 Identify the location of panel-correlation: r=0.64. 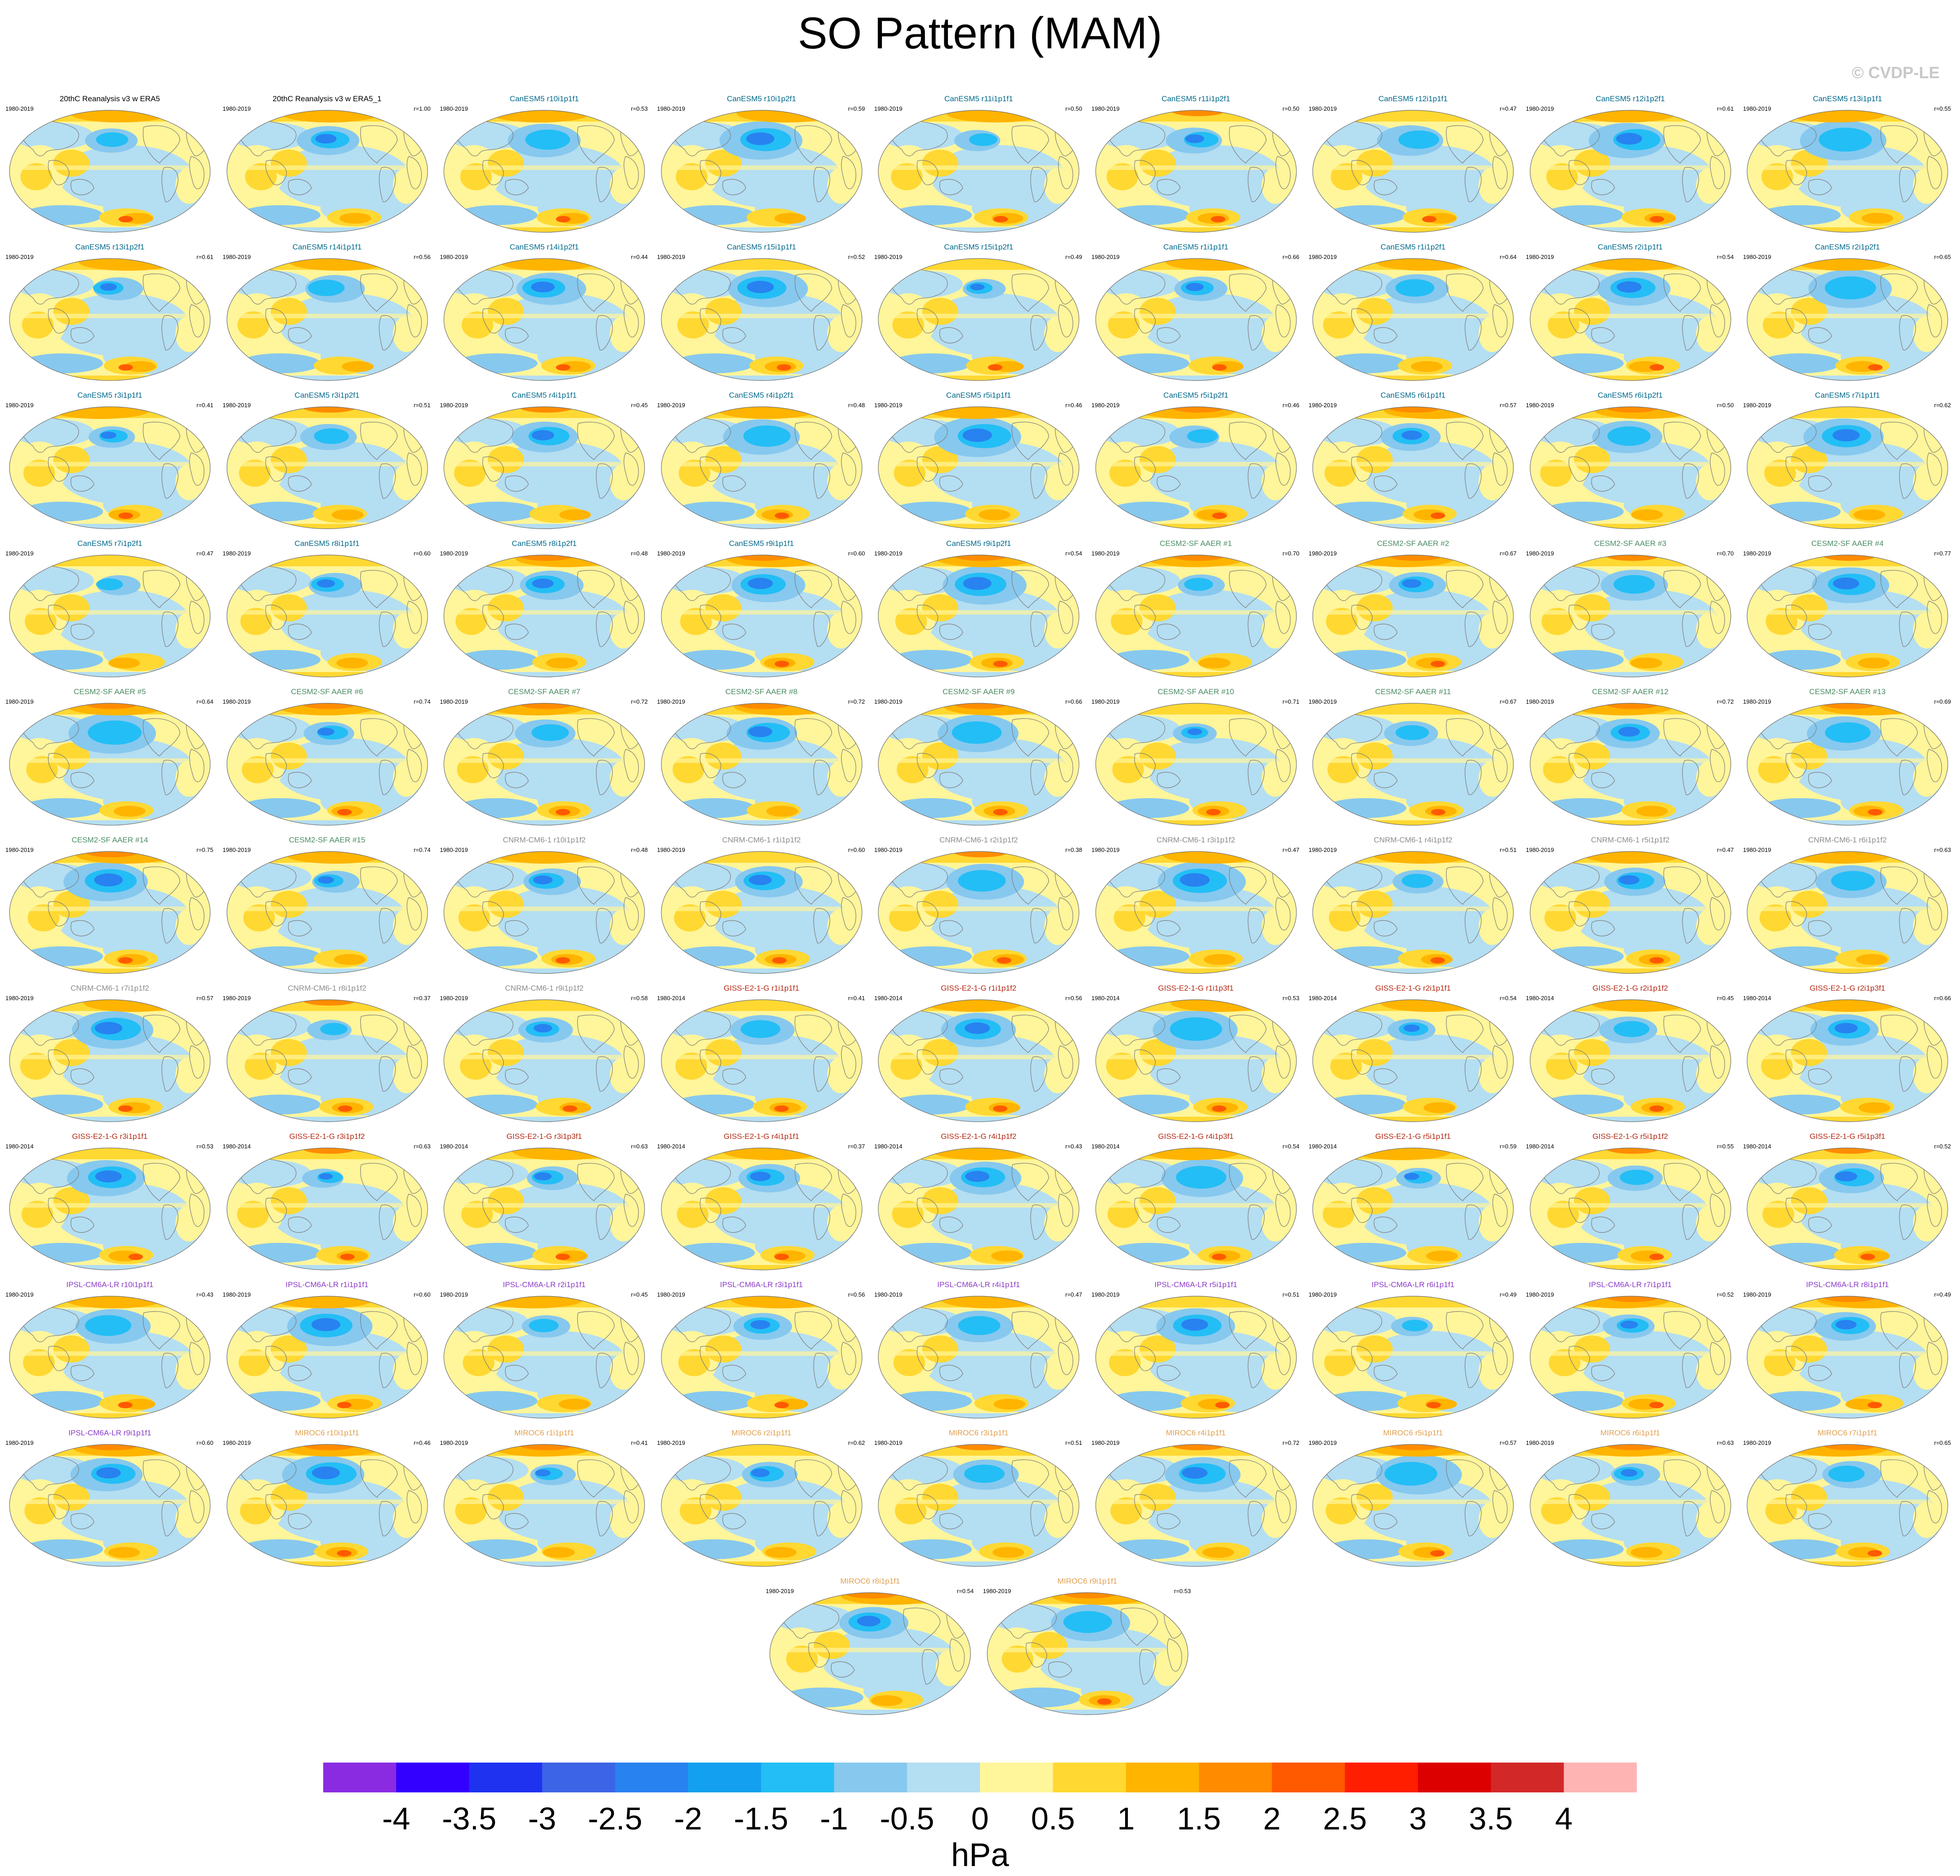
(204, 701).